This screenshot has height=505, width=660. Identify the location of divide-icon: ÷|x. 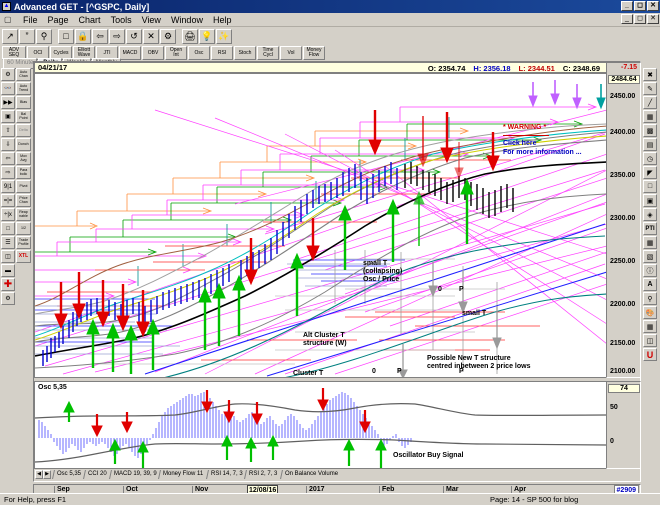
(8, 214).